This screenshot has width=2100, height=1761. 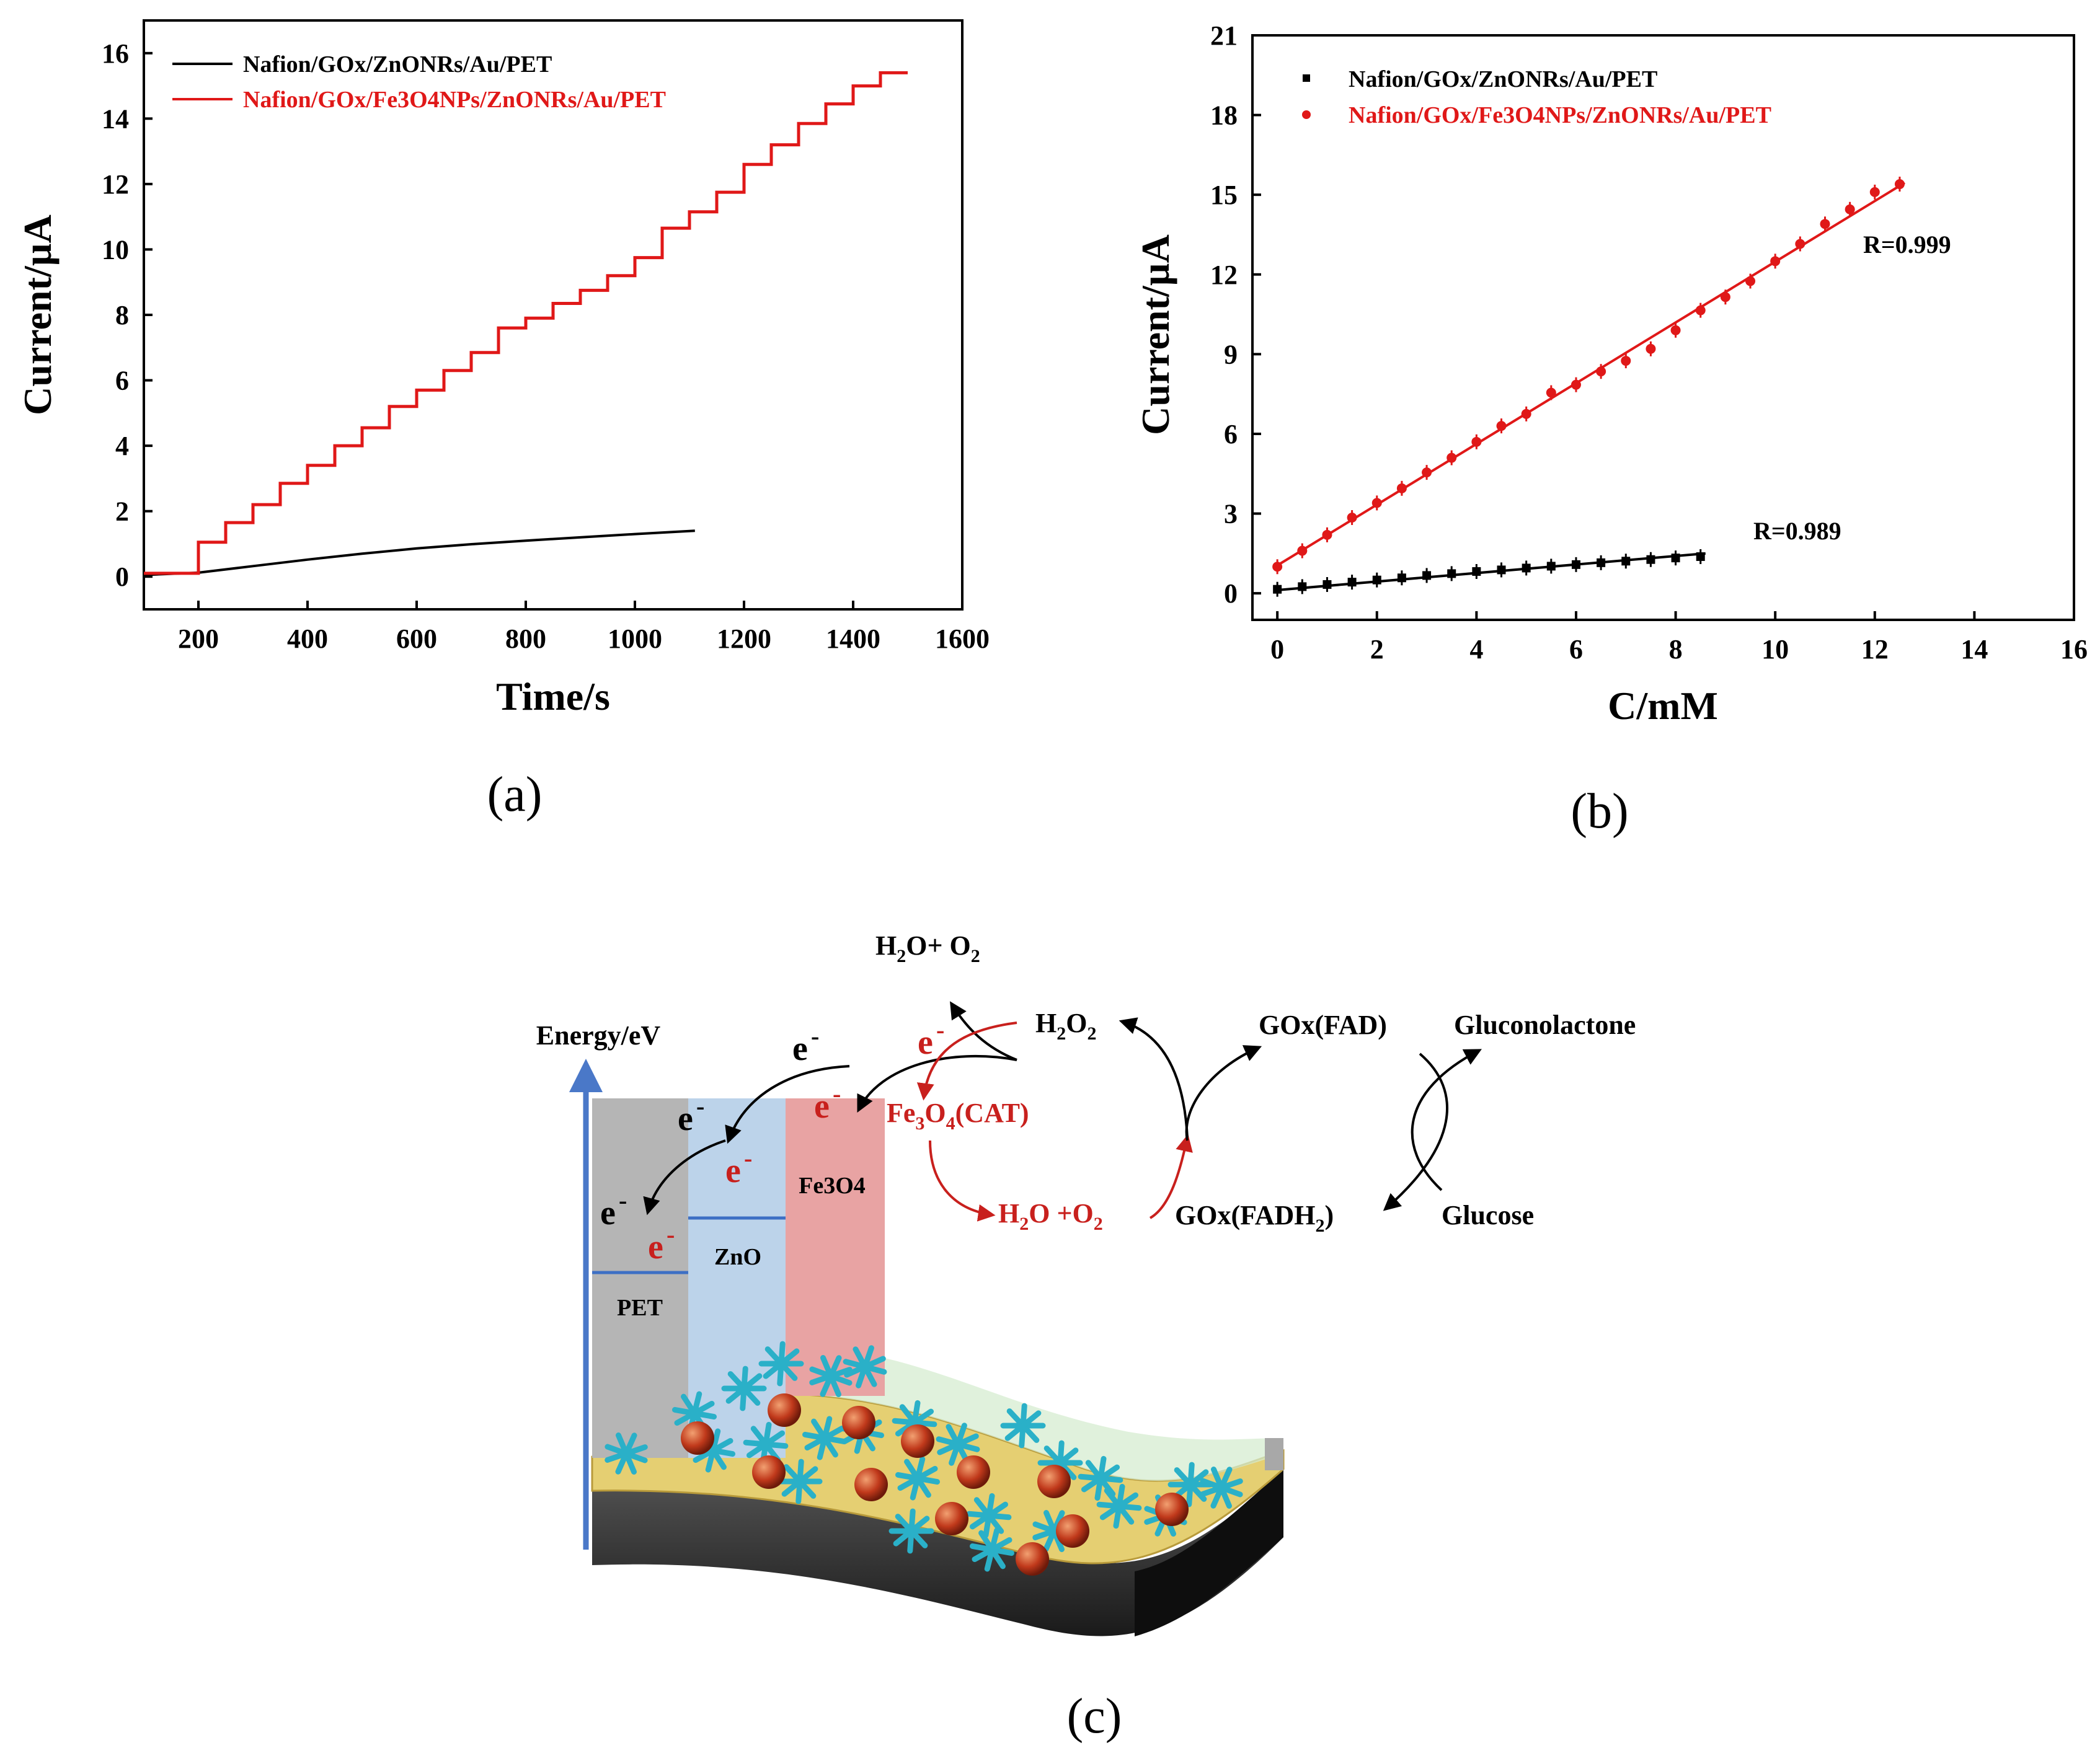 I want to click on label-gox-fad: GOx(FAD), so click(x=1323, y=1025).